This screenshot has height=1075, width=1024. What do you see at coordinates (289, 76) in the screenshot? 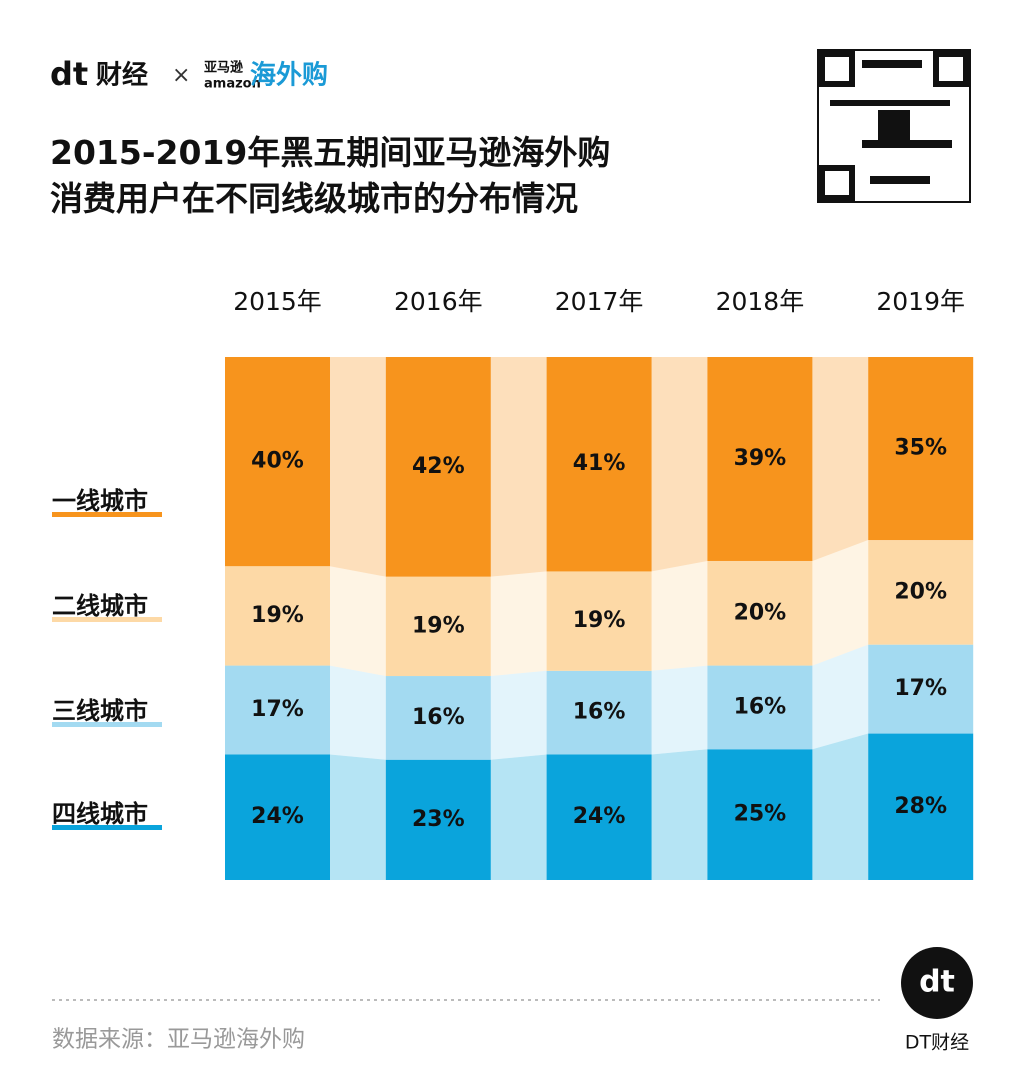
I see `partner-name: 海外购` at bounding box center [289, 76].